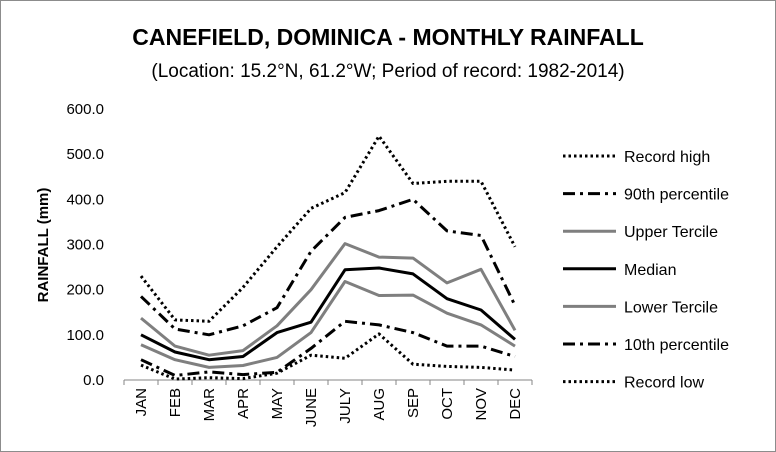 This screenshot has width=776, height=452. I want to click on series-line-record-low, so click(328, 356).